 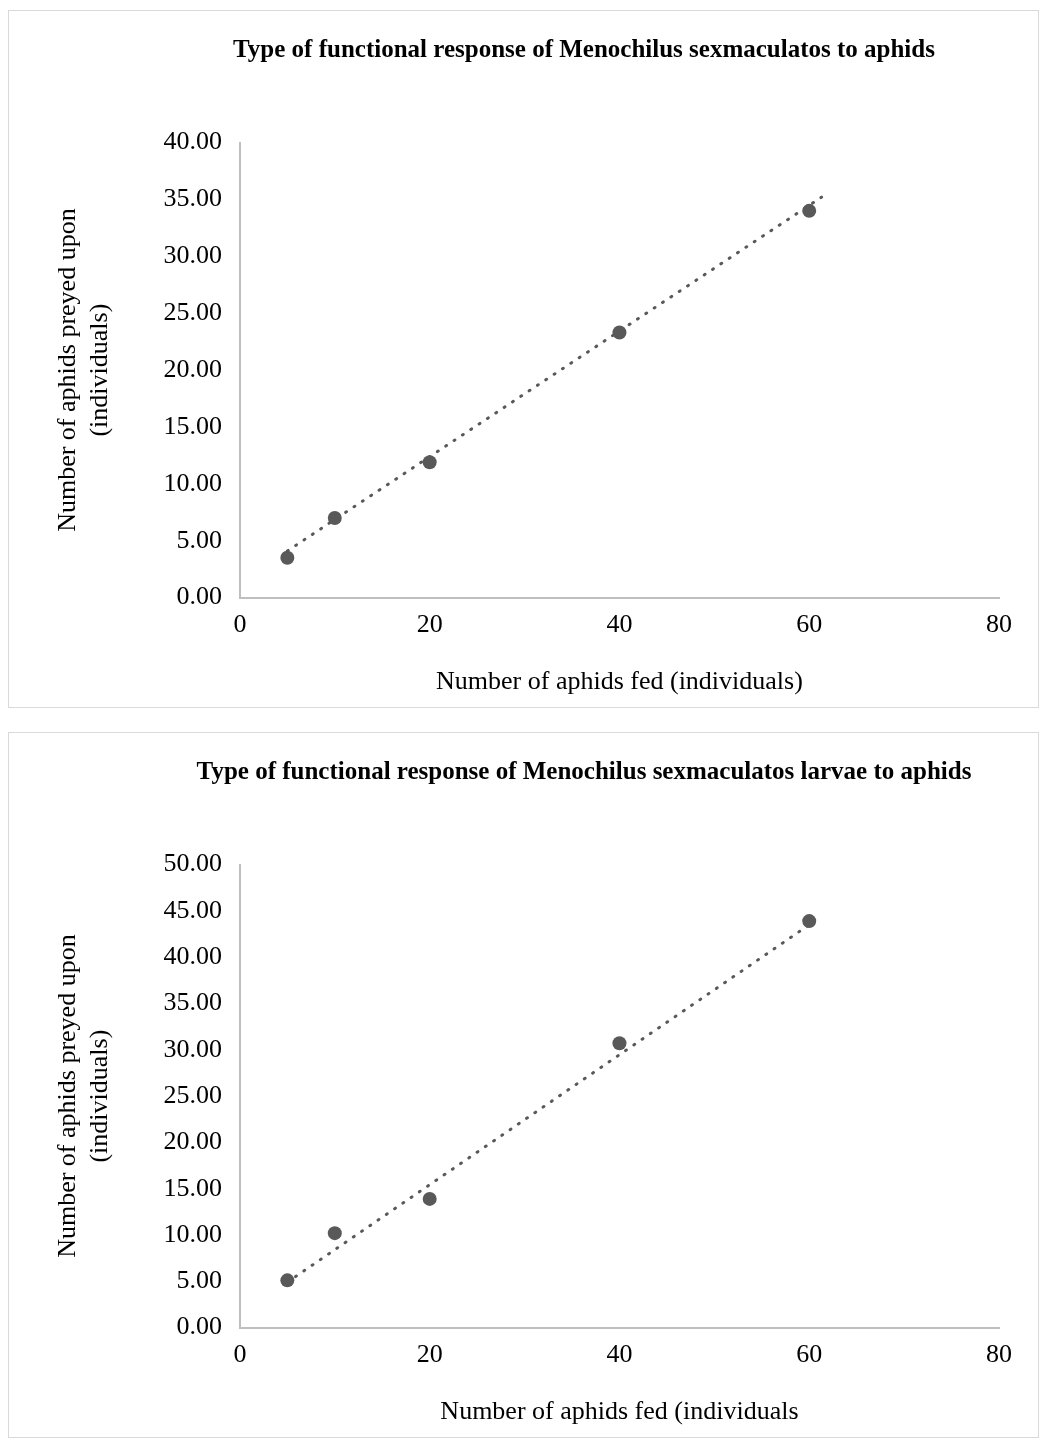 I want to click on x-axis-title: Number of aphids fed (individuals), so click(x=619, y=681).